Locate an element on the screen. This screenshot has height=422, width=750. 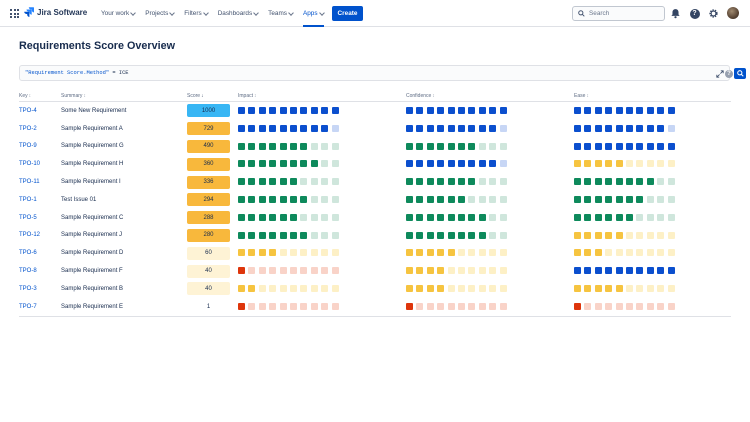
issue-key-link: TPO-1 is located at coordinates (28, 199).